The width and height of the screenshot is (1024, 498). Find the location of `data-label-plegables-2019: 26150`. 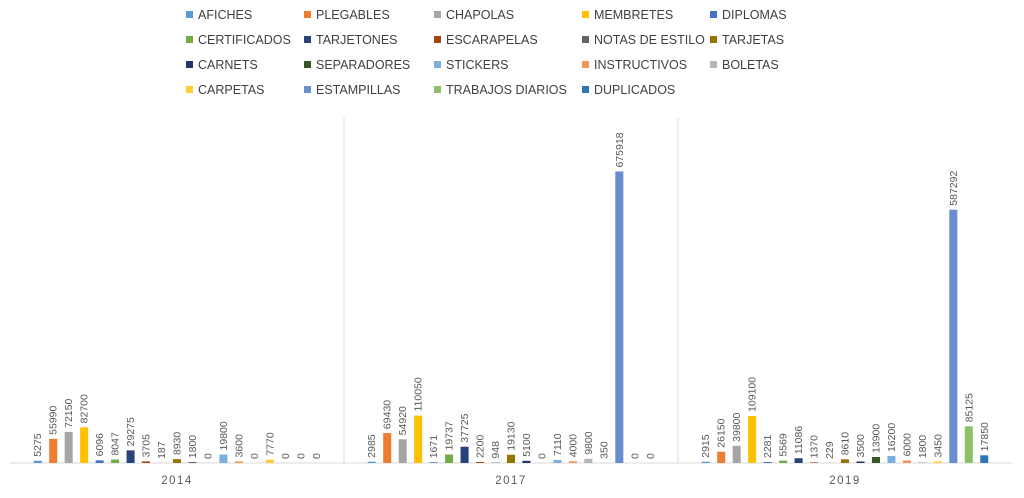

data-label-plegables-2019: 26150 is located at coordinates (722, 432).